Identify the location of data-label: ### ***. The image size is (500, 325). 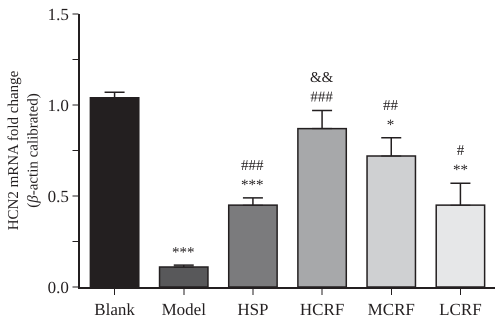
(252, 176).